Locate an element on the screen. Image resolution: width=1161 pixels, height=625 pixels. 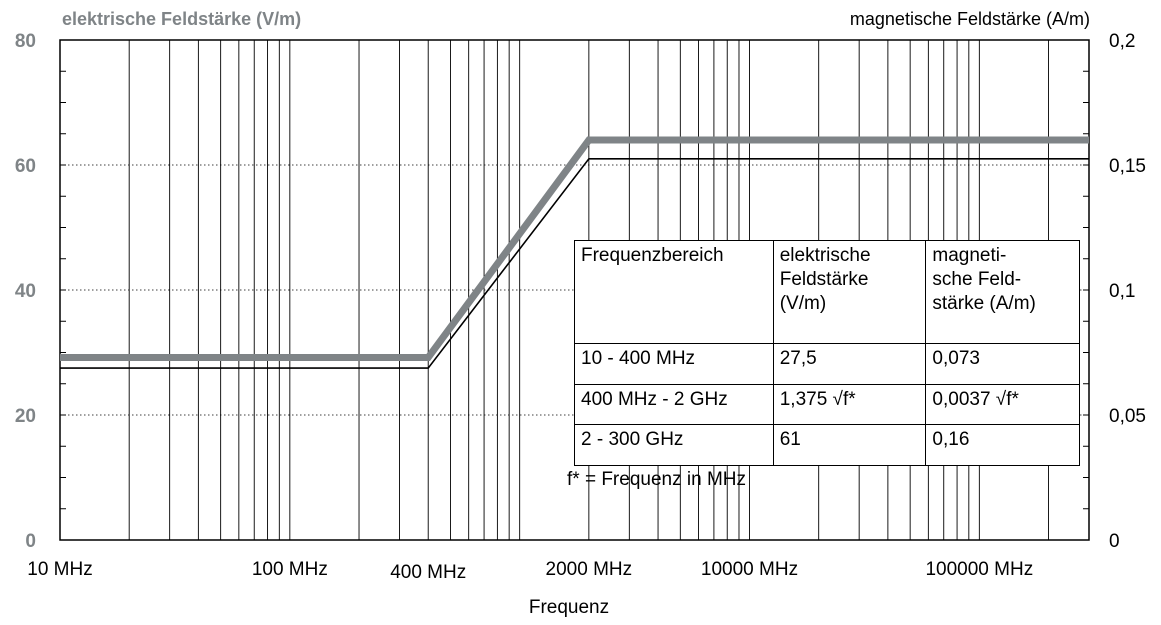
header-line: elektrische is located at coordinates (825, 255).